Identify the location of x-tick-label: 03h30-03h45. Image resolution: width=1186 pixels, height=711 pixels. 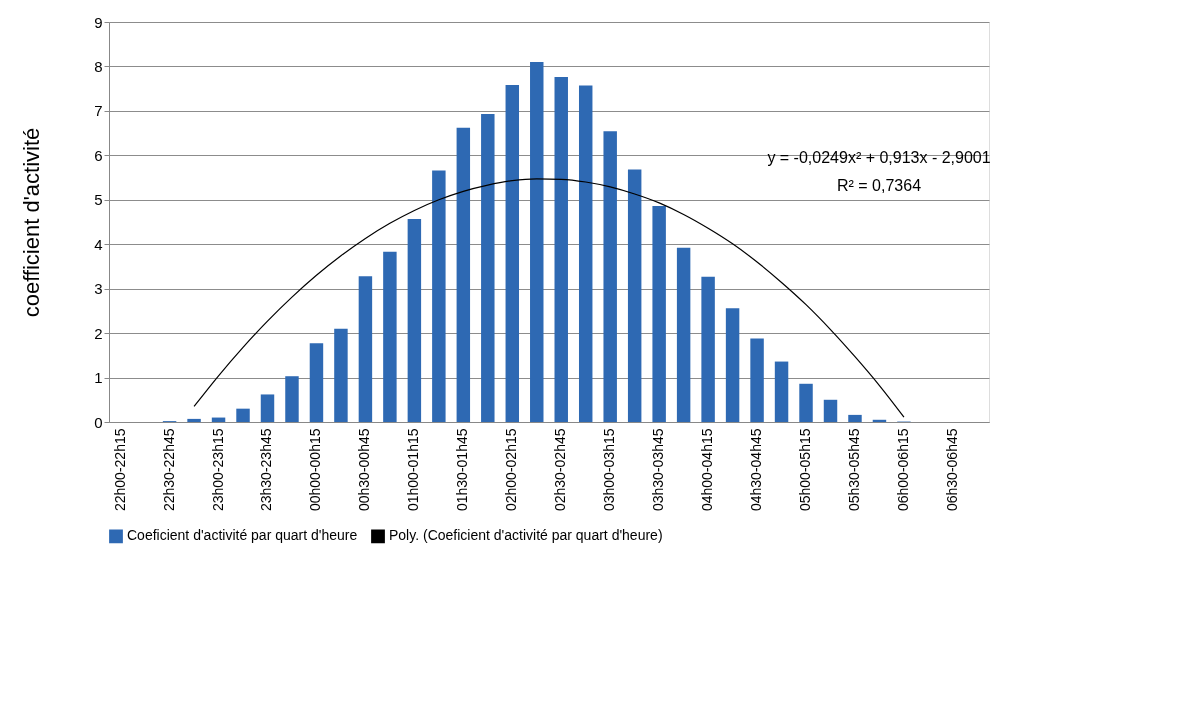
(658, 470).